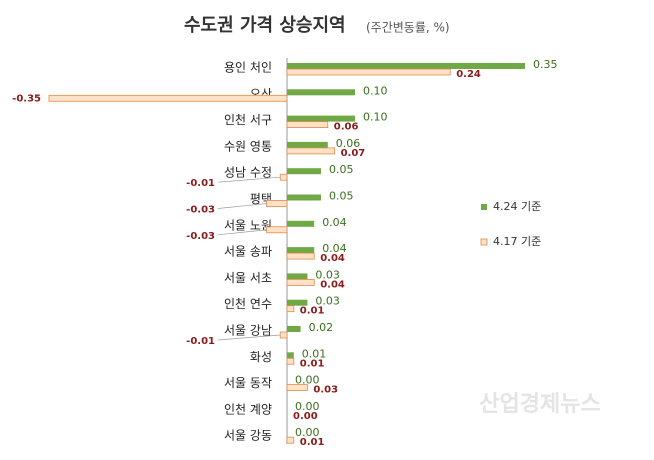  What do you see at coordinates (539, 404) in the screenshot?
I see `watermark: 산업경제뉴스` at bounding box center [539, 404].